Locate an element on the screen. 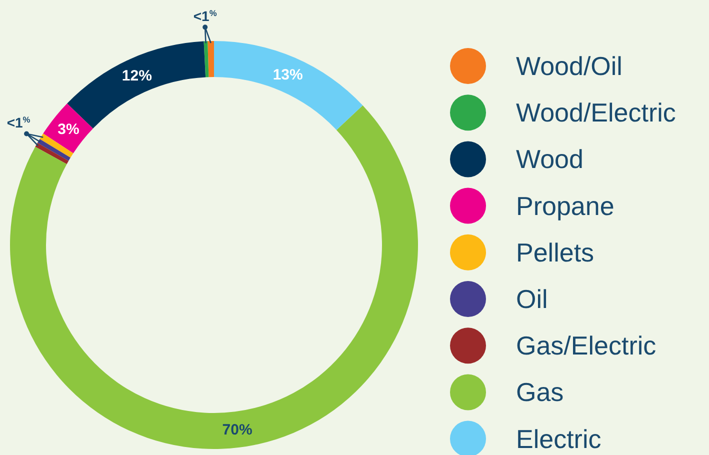  legend-label: Wood/Electric is located at coordinates (596, 113).